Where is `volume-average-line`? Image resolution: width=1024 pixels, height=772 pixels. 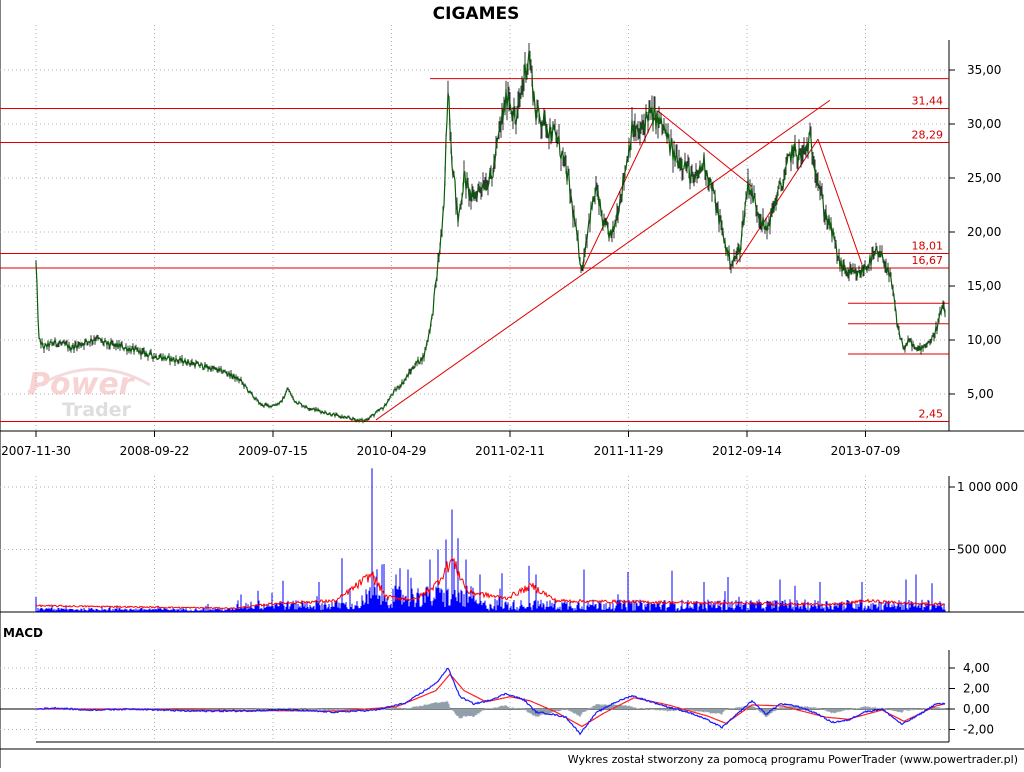 volume-average-line is located at coordinates (490, 583).